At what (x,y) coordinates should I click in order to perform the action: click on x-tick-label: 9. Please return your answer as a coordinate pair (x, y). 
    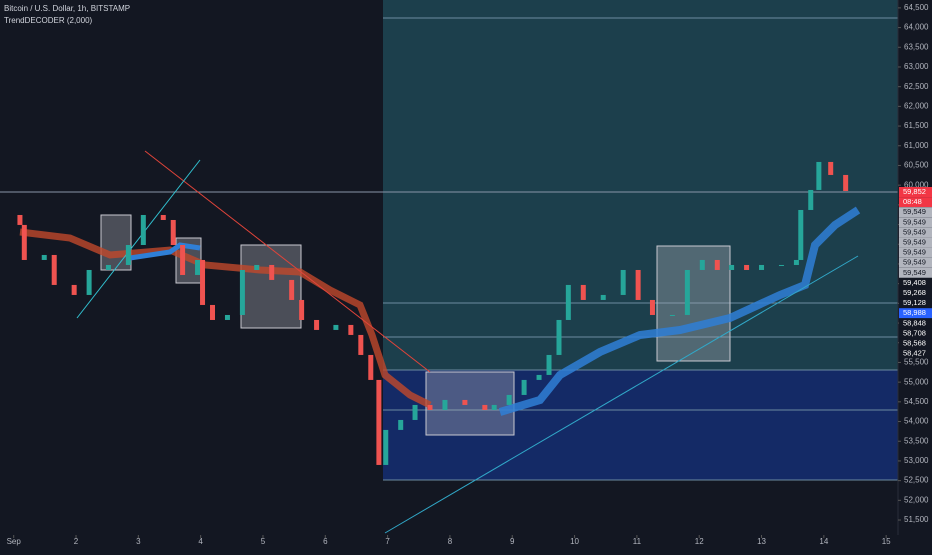
    Looking at the image, I should click on (512, 541).